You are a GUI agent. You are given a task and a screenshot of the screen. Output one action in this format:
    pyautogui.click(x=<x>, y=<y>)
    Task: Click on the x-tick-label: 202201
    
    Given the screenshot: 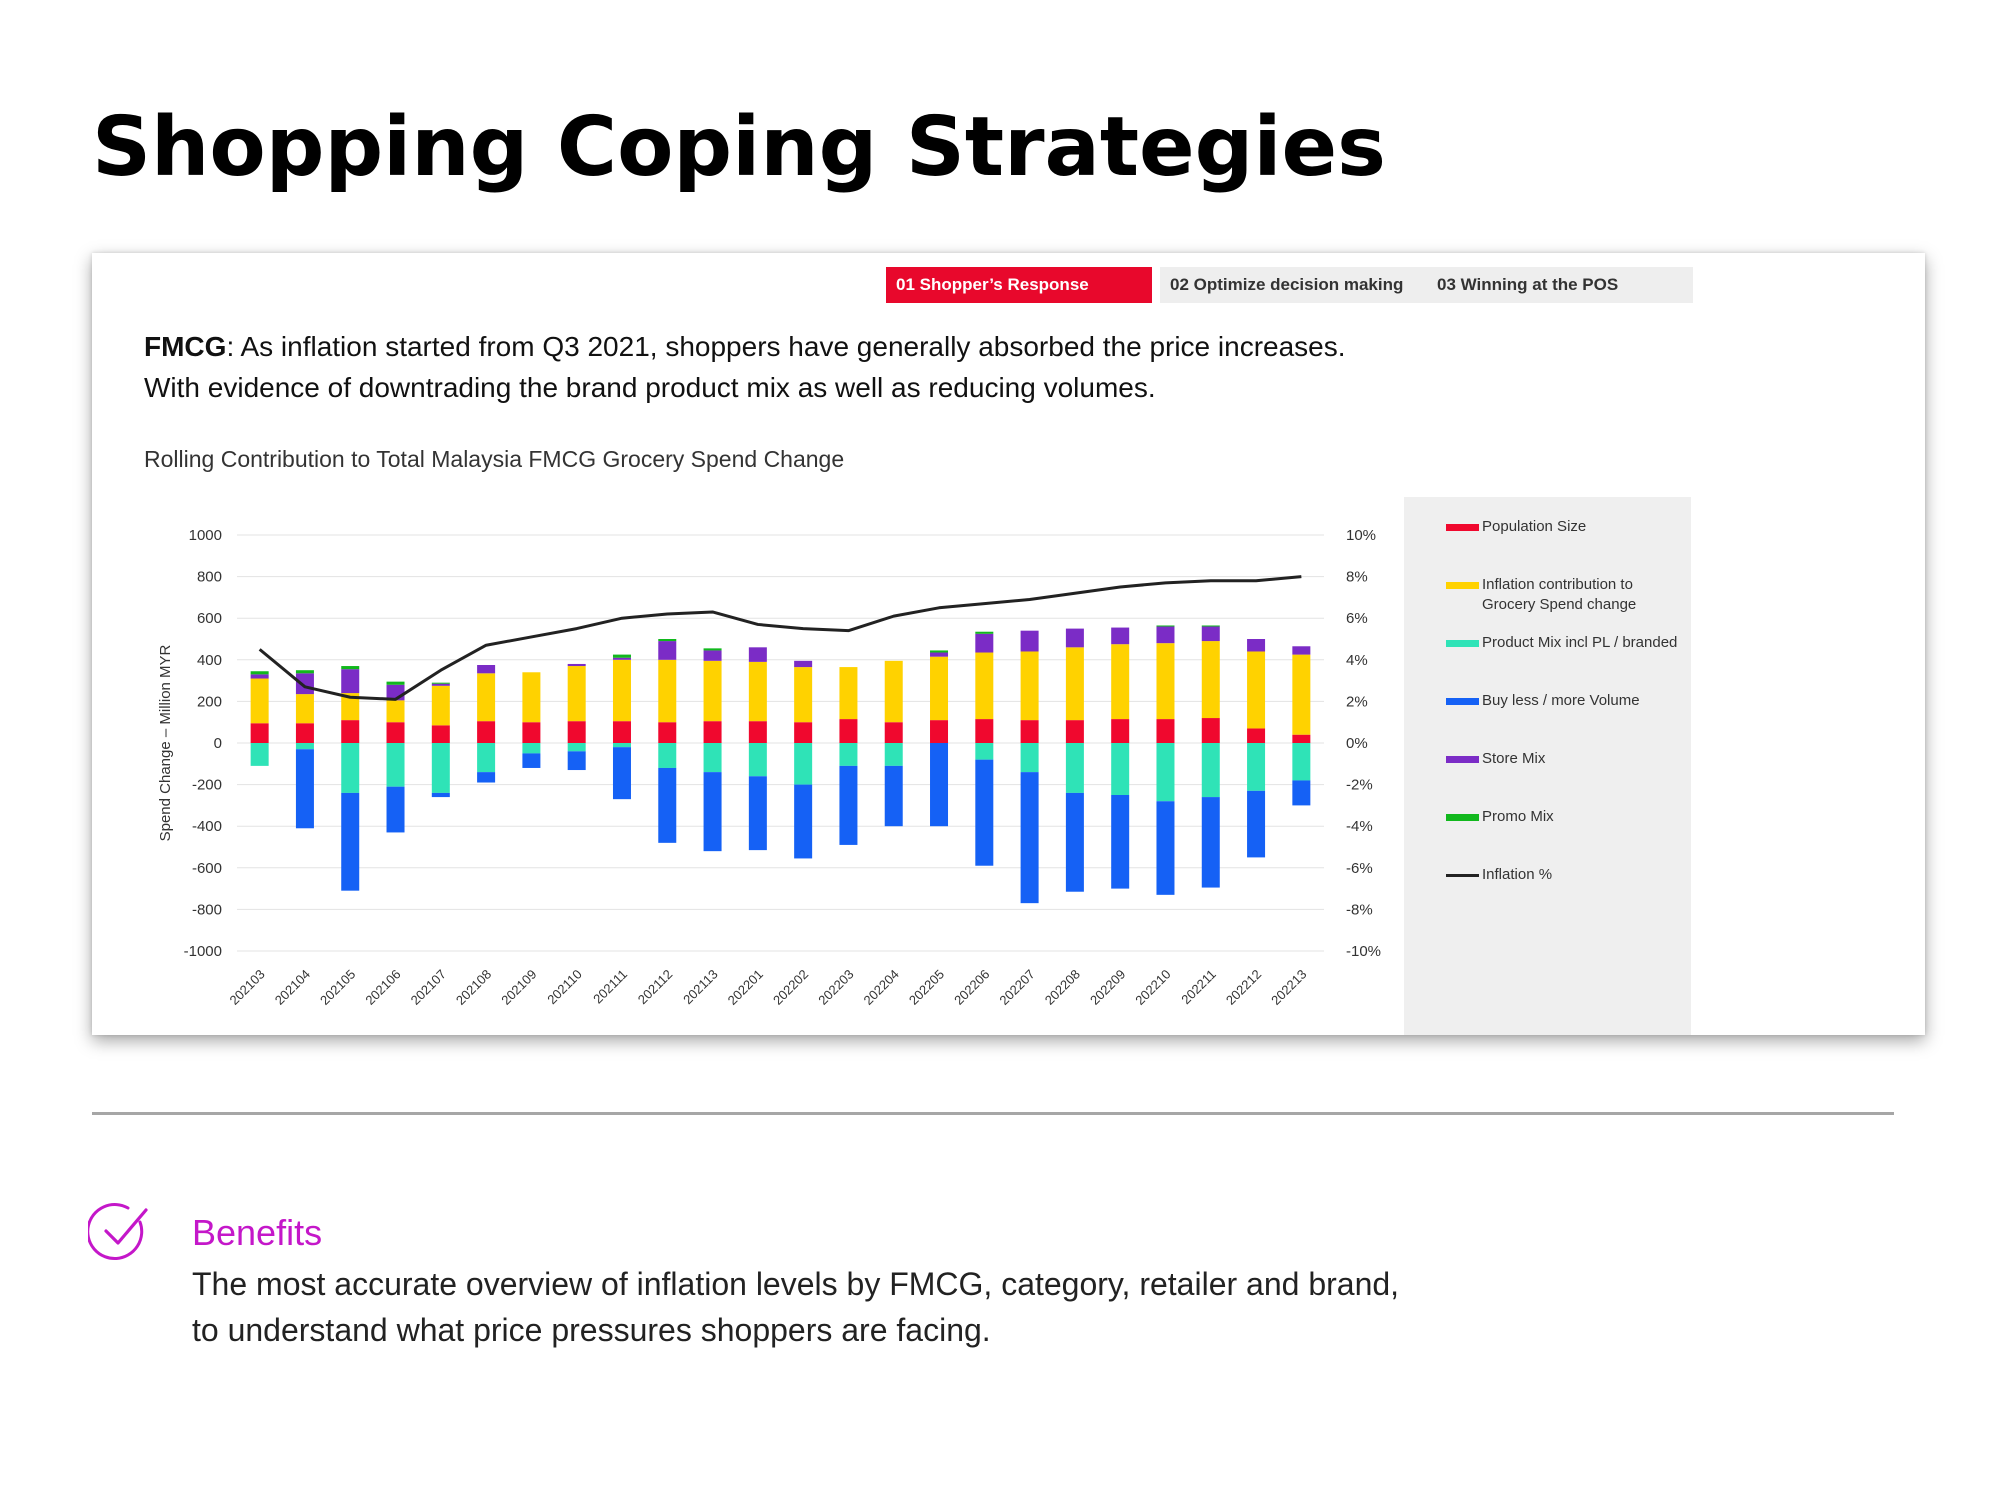 What is the action you would take?
    pyautogui.click(x=745, y=987)
    